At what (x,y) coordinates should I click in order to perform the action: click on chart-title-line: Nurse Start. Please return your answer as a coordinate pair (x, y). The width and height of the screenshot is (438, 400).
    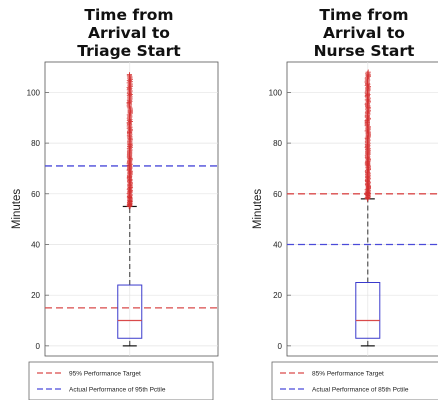
    Looking at the image, I should click on (364, 51).